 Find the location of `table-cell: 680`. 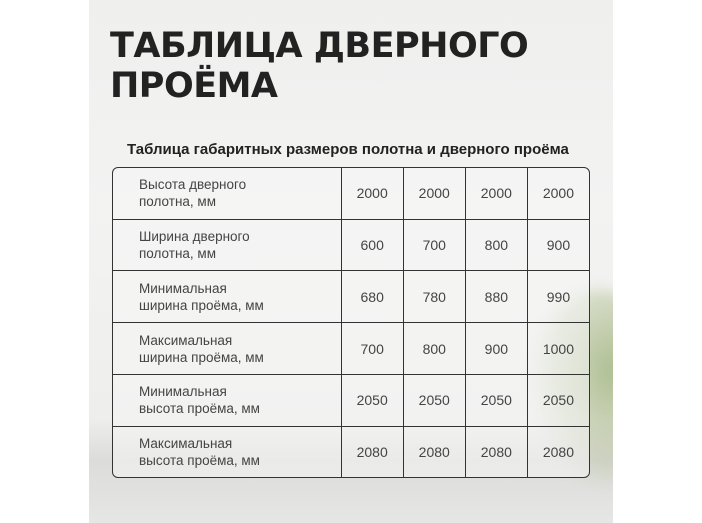

table-cell: 680 is located at coordinates (372, 297).